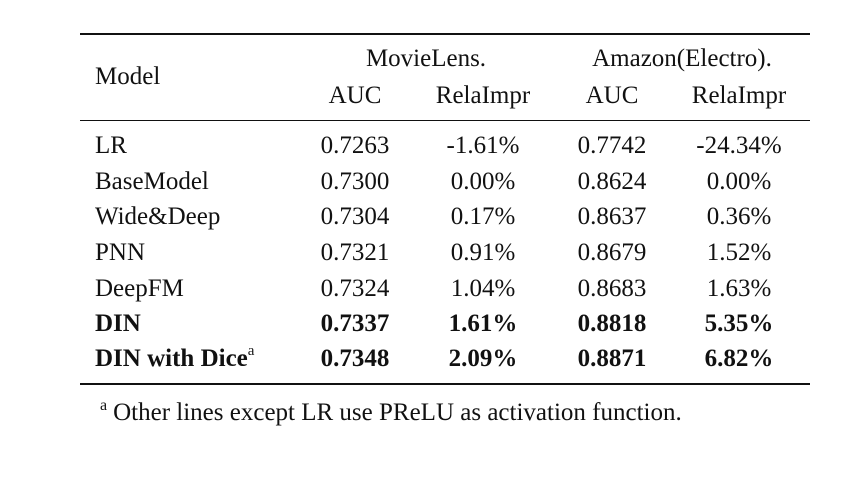 Image resolution: width=862 pixels, height=496 pixels. What do you see at coordinates (111, 145) in the screenshot?
I see `model-cell: LR` at bounding box center [111, 145].